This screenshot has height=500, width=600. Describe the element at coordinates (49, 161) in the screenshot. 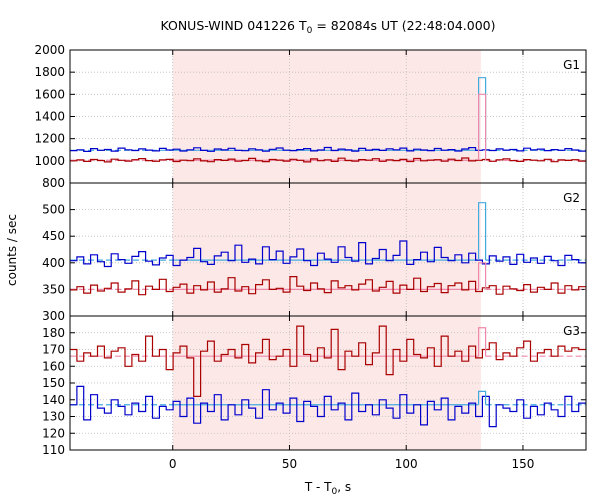

I see `y-tick-label: 1000` at that location.